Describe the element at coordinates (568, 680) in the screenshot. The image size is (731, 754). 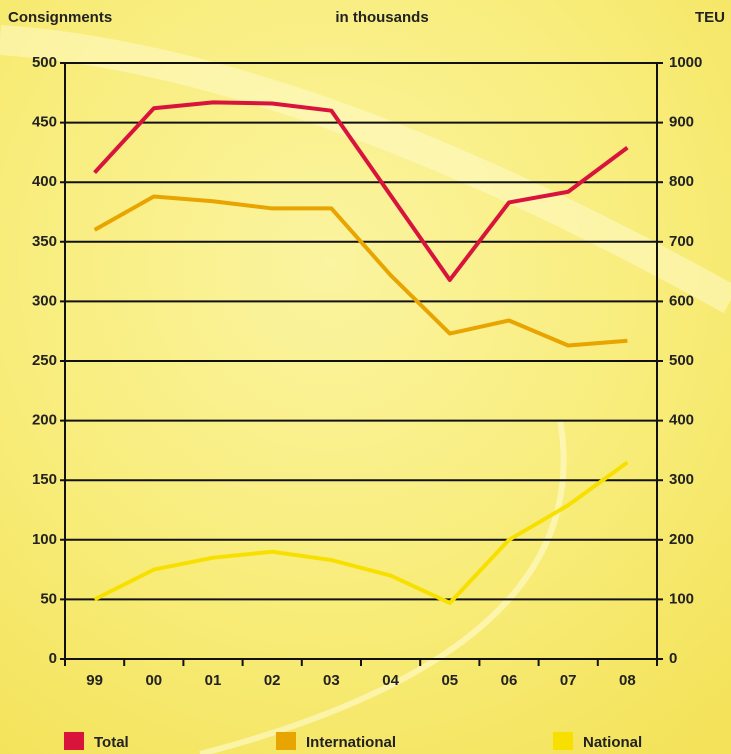
I see `x-tick-label: 07` at that location.